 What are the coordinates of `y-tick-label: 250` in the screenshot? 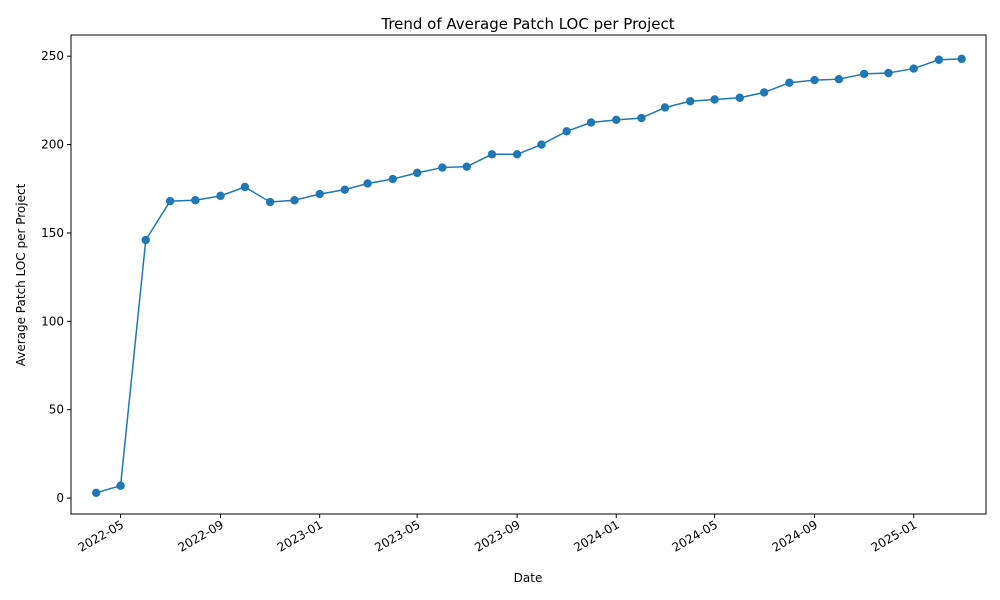 It's located at (52, 56).